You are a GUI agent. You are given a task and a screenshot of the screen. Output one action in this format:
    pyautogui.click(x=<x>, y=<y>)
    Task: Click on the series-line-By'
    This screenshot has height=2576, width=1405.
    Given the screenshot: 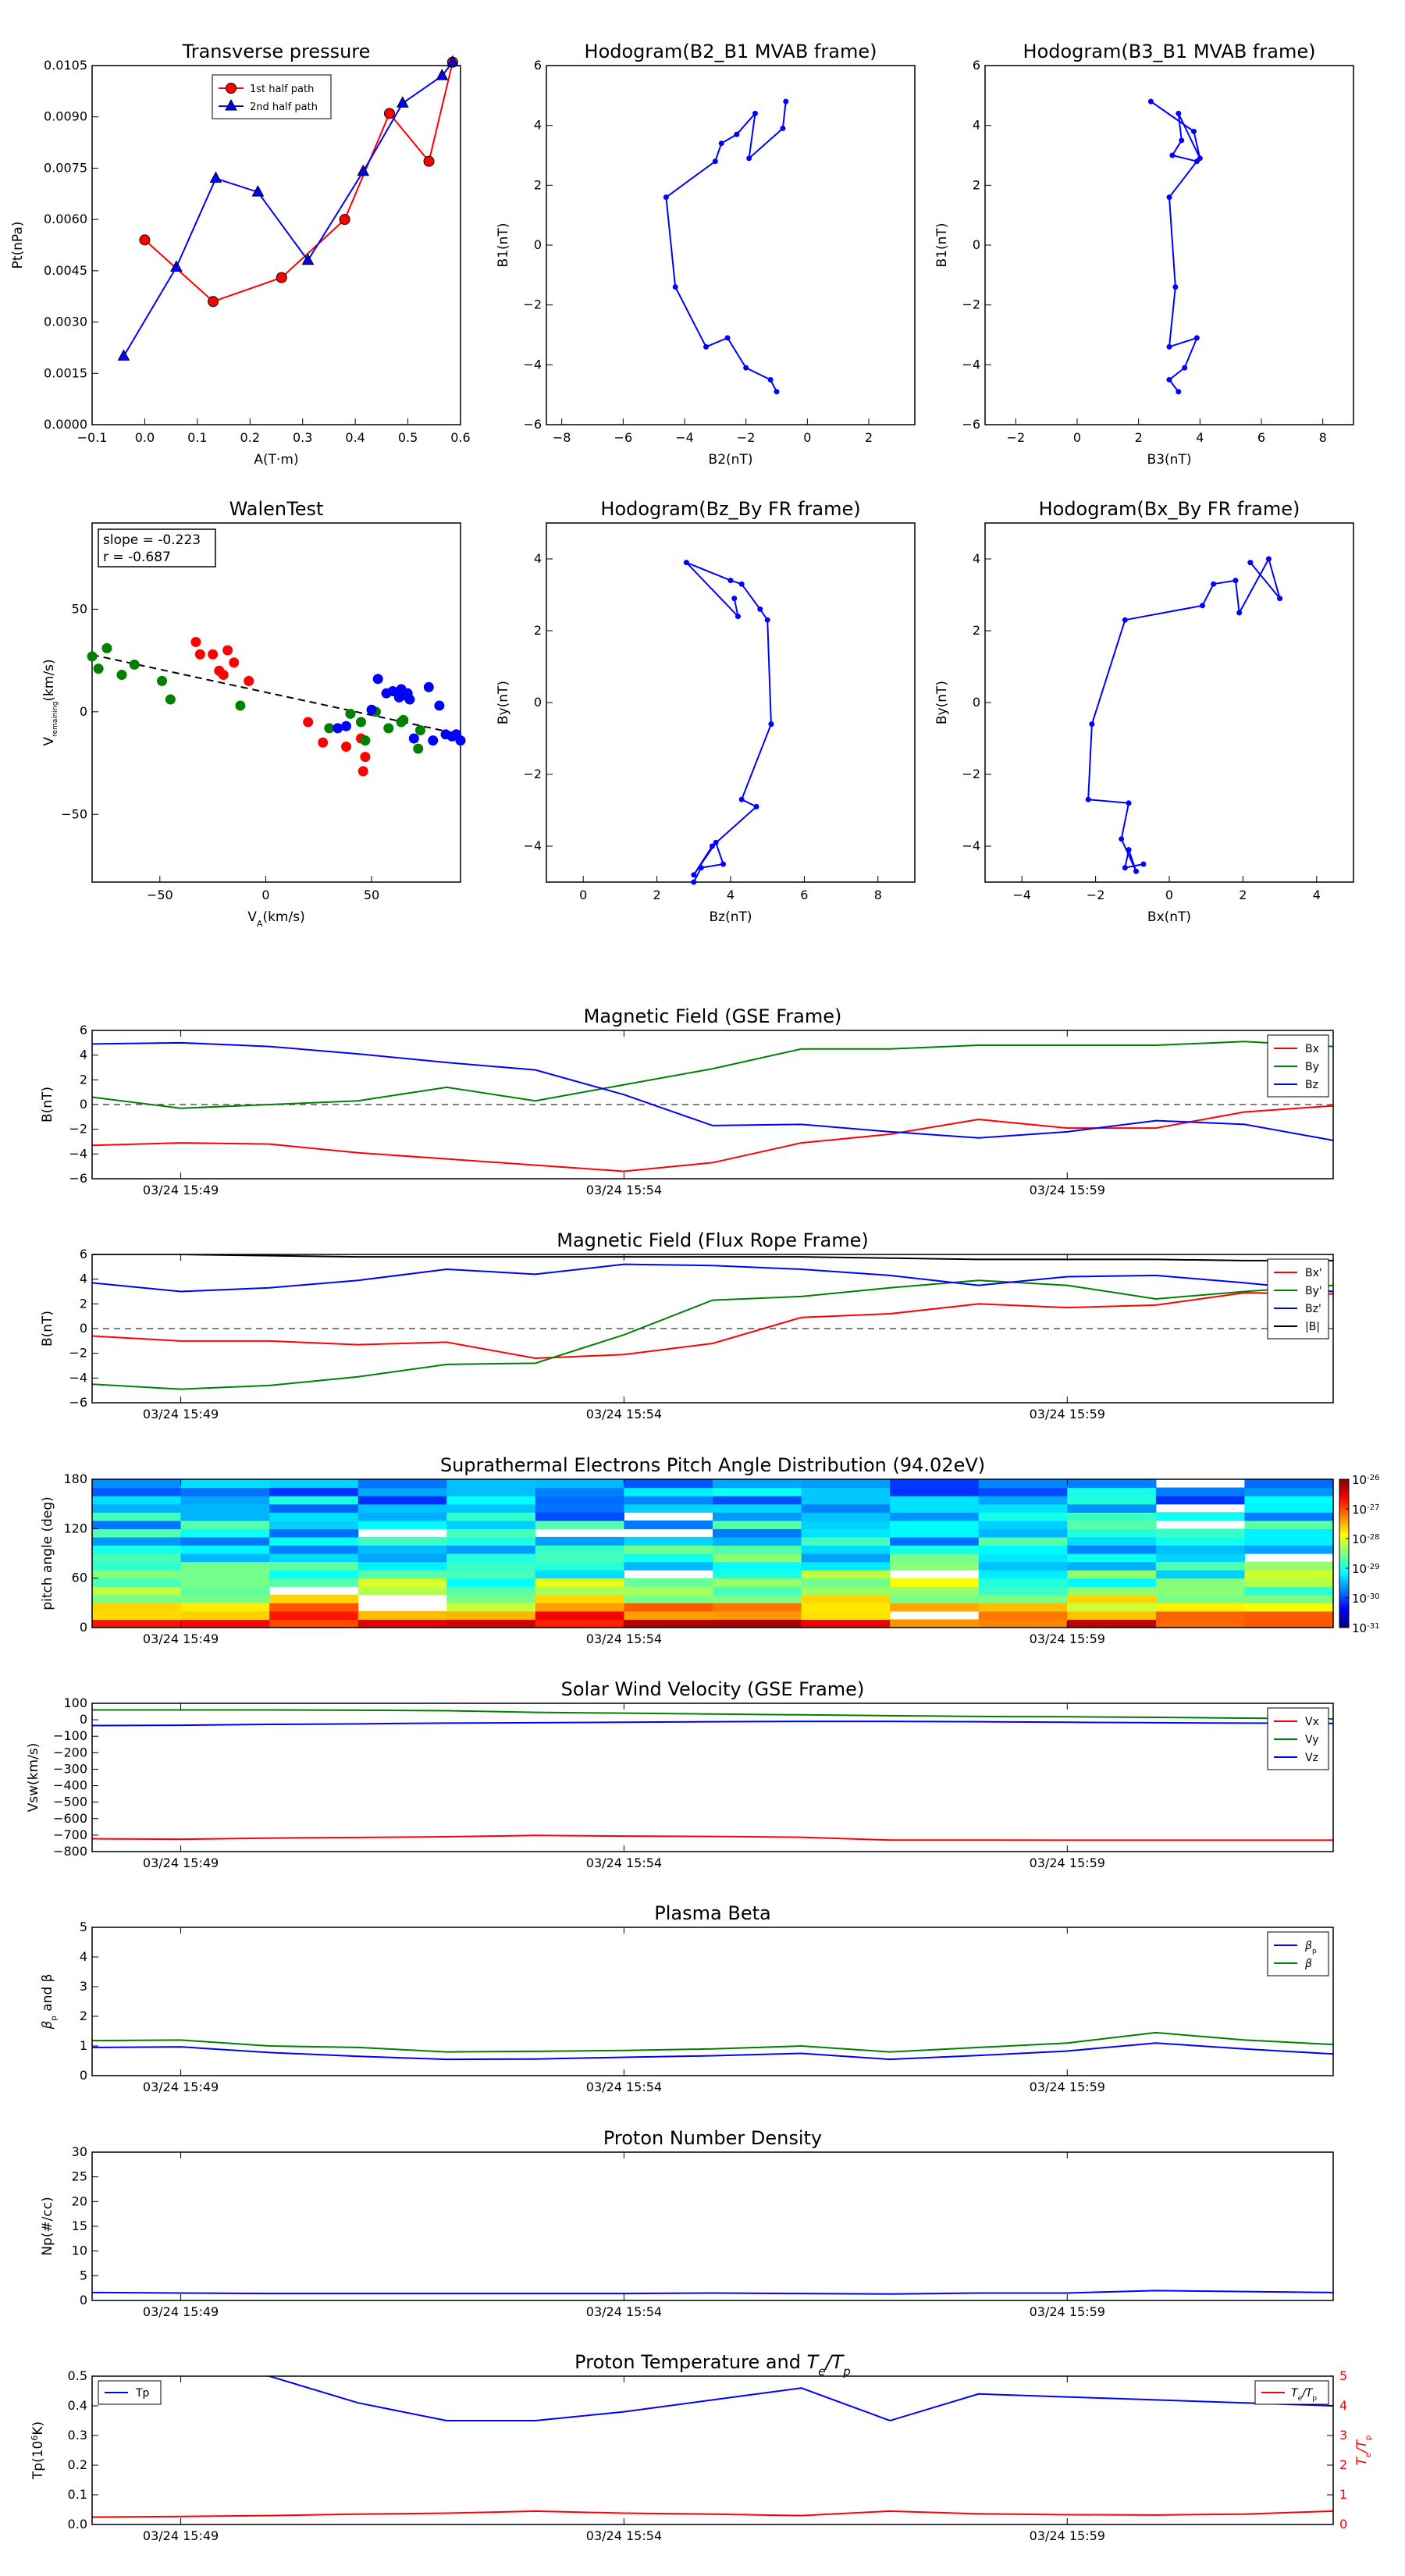 What is the action you would take?
    pyautogui.click(x=713, y=1334)
    